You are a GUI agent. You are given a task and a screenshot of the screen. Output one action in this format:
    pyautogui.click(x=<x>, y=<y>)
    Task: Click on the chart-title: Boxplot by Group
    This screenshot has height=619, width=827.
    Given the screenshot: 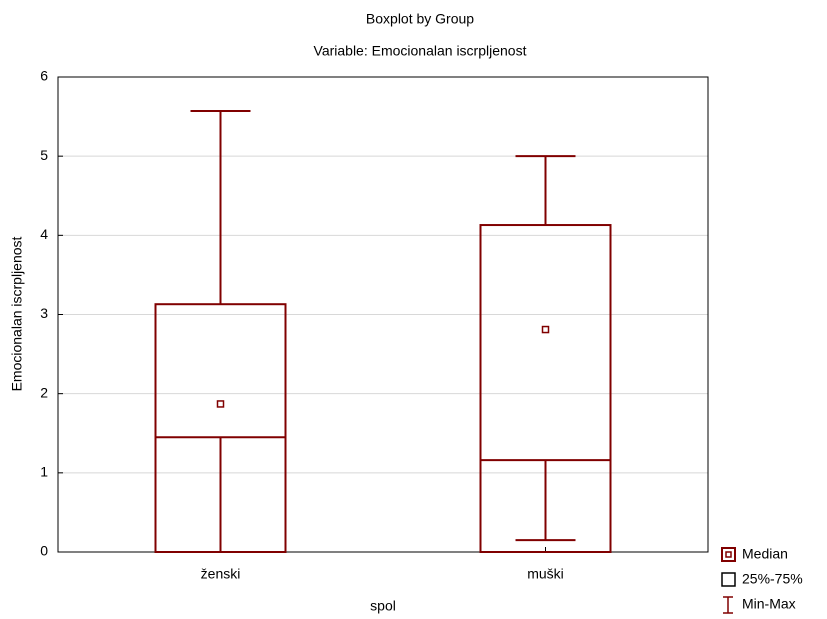 What is the action you would take?
    pyautogui.click(x=420, y=19)
    